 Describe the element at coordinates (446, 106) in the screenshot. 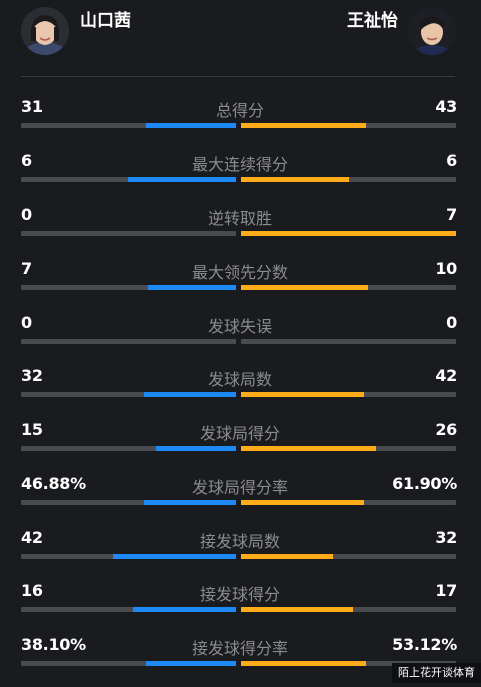

I see `stat-right-value: 43` at that location.